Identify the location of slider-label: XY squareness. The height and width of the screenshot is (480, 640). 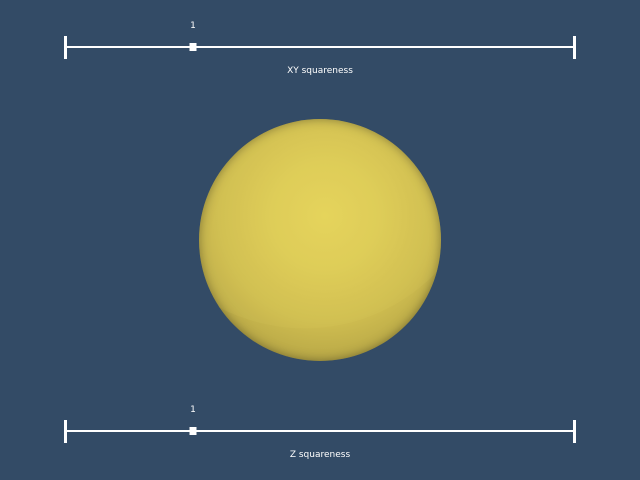
(320, 71).